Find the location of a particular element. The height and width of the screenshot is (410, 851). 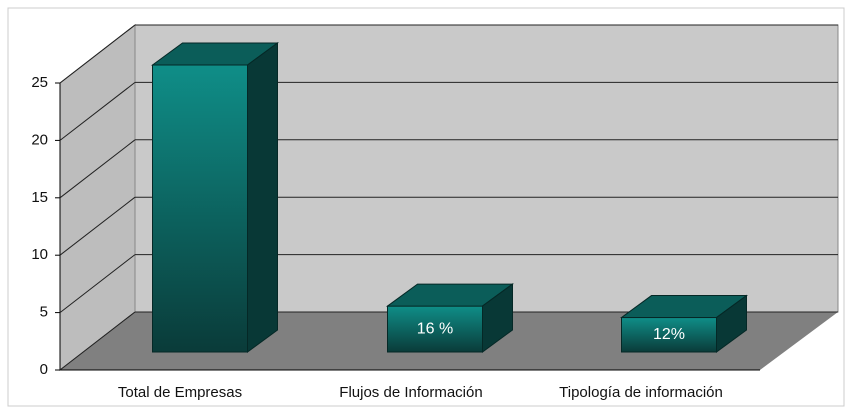

y-tick-label: 5 is located at coordinates (44, 312).